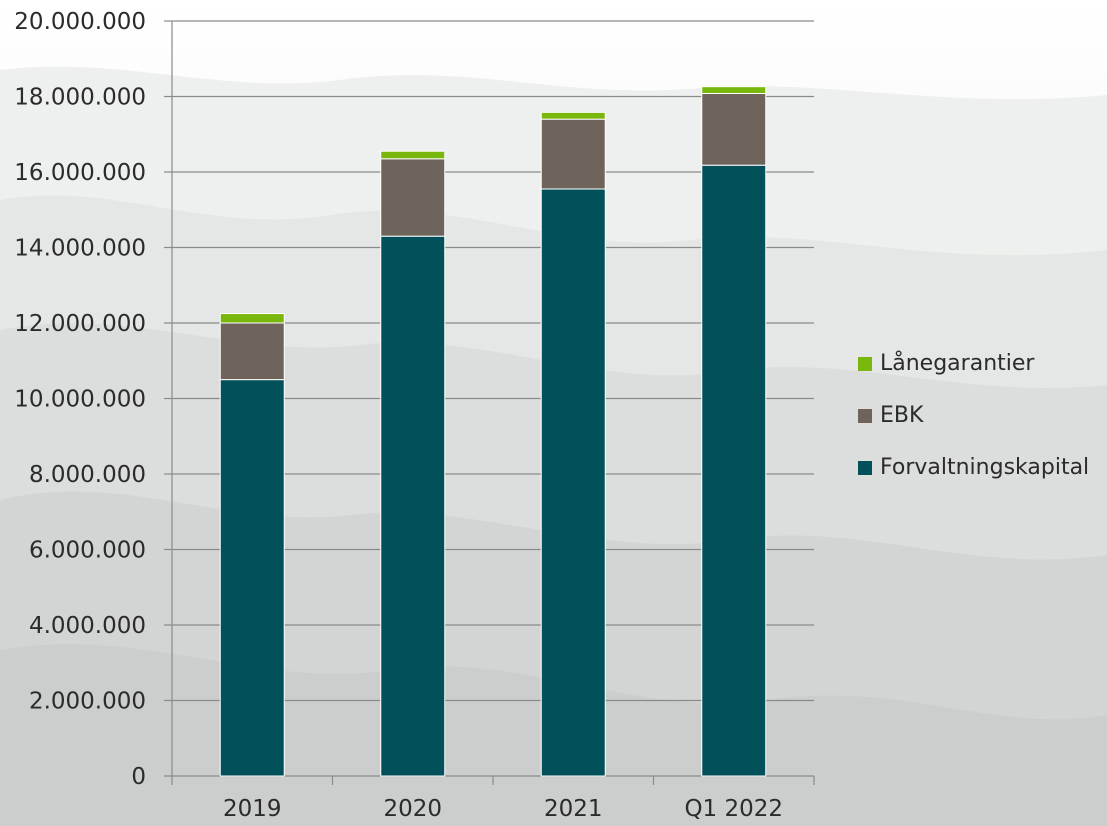 The width and height of the screenshot is (1107, 826). What do you see at coordinates (957, 363) in the screenshot?
I see `legend-label: Lånegarantier` at bounding box center [957, 363].